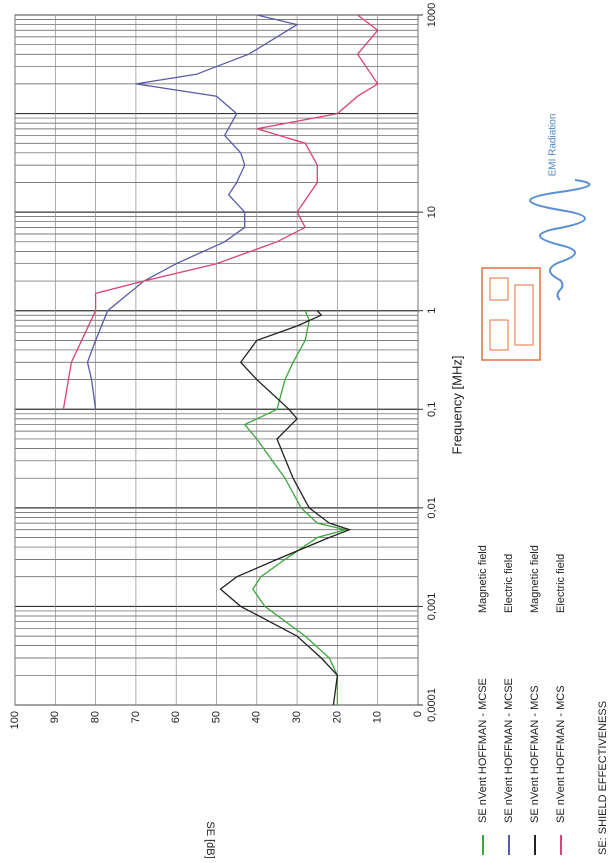 The image size is (612, 863). What do you see at coordinates (210, 839) in the screenshot?
I see `y-axis-label: SE [dB]` at bounding box center [210, 839].